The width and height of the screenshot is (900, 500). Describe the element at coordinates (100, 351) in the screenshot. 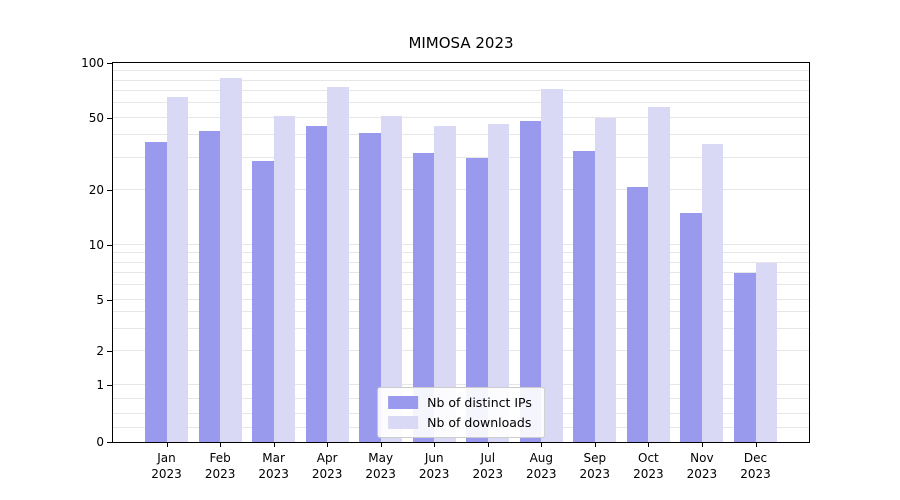

I see `y-tick-label-2: 2` at that location.